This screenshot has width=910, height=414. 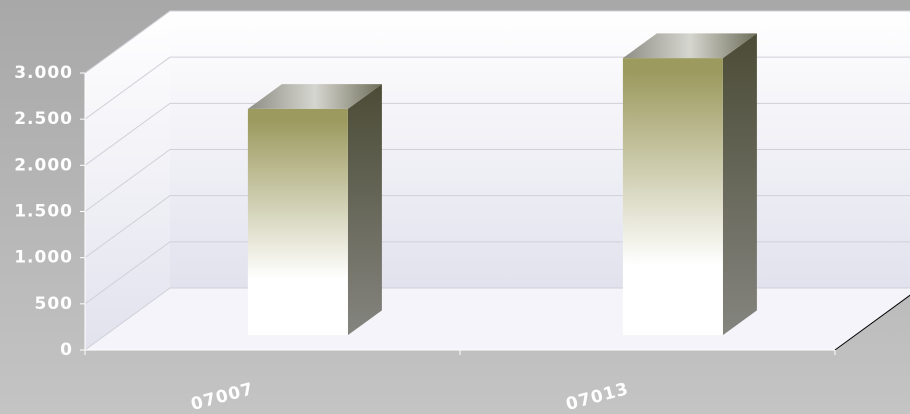 I want to click on grid-line, so click(x=497, y=42).